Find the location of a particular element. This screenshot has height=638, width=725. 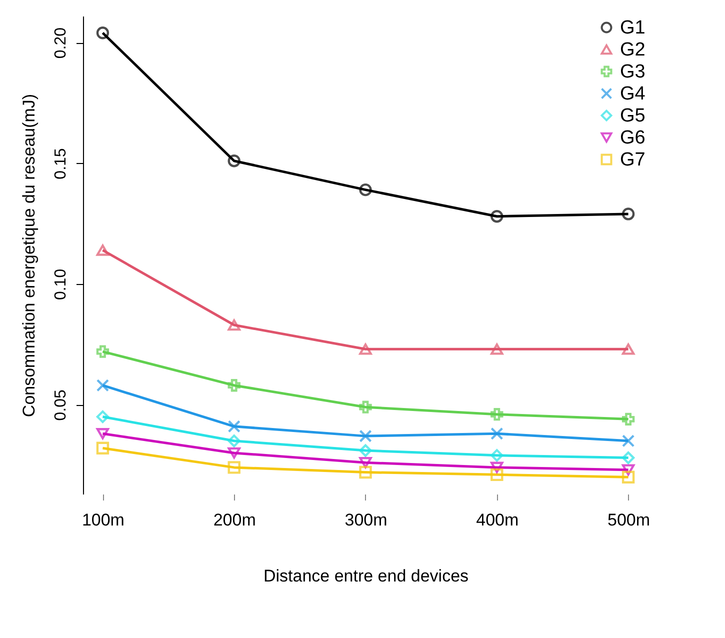

y-tick-label: 0.15 is located at coordinates (61, 164).